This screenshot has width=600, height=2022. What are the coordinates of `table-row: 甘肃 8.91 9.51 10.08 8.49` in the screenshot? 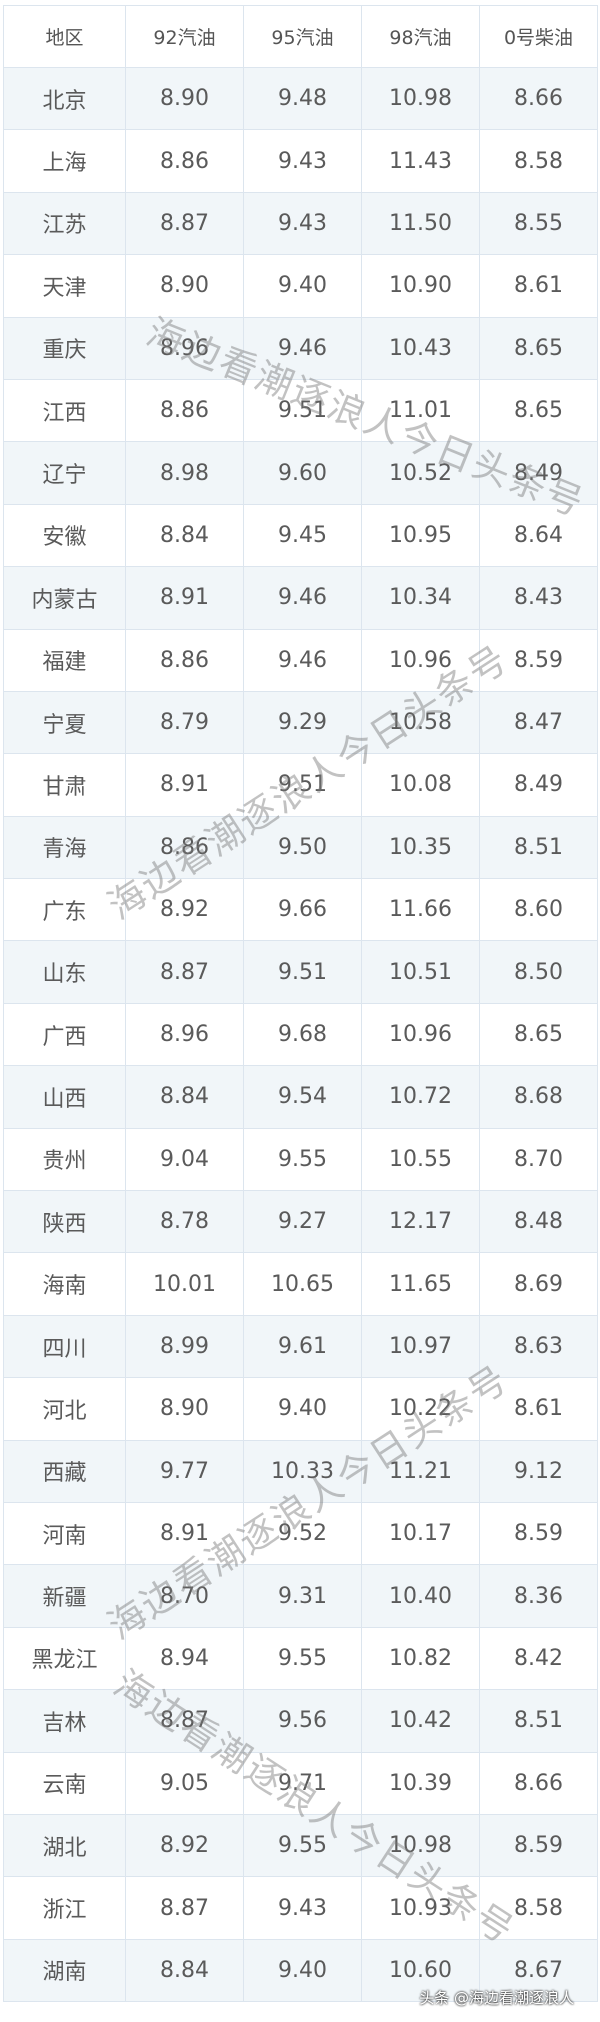 It's located at (300, 785).